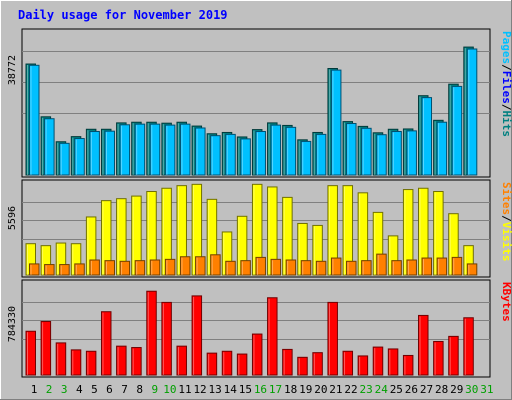 This screenshot has height=400, width=512. Describe the element at coordinates (154, 389) in the screenshot. I see `x-tick-label: 9` at that location.